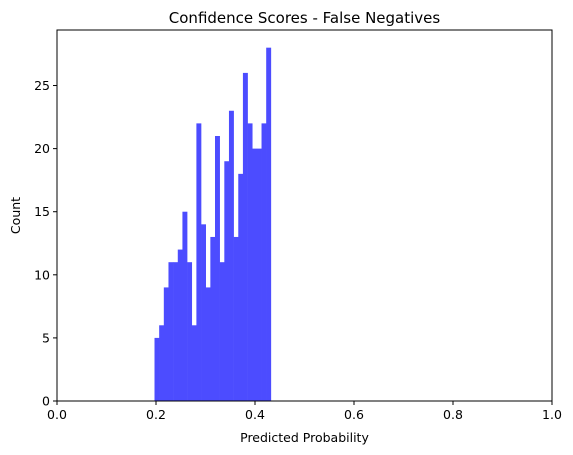 The image size is (573, 455). I want to click on y-tick-label: 5, so click(46, 337).